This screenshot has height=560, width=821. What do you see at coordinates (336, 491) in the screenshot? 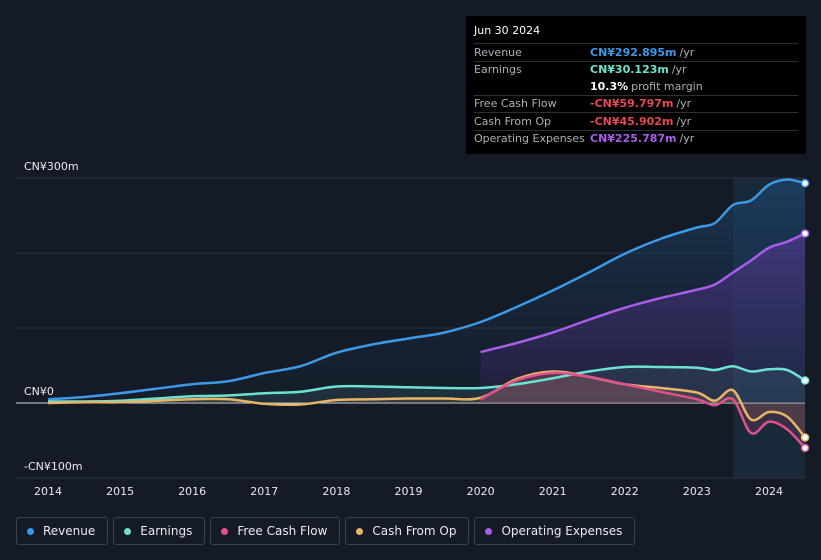
I see `x-tick-label: 2018` at bounding box center [336, 491].